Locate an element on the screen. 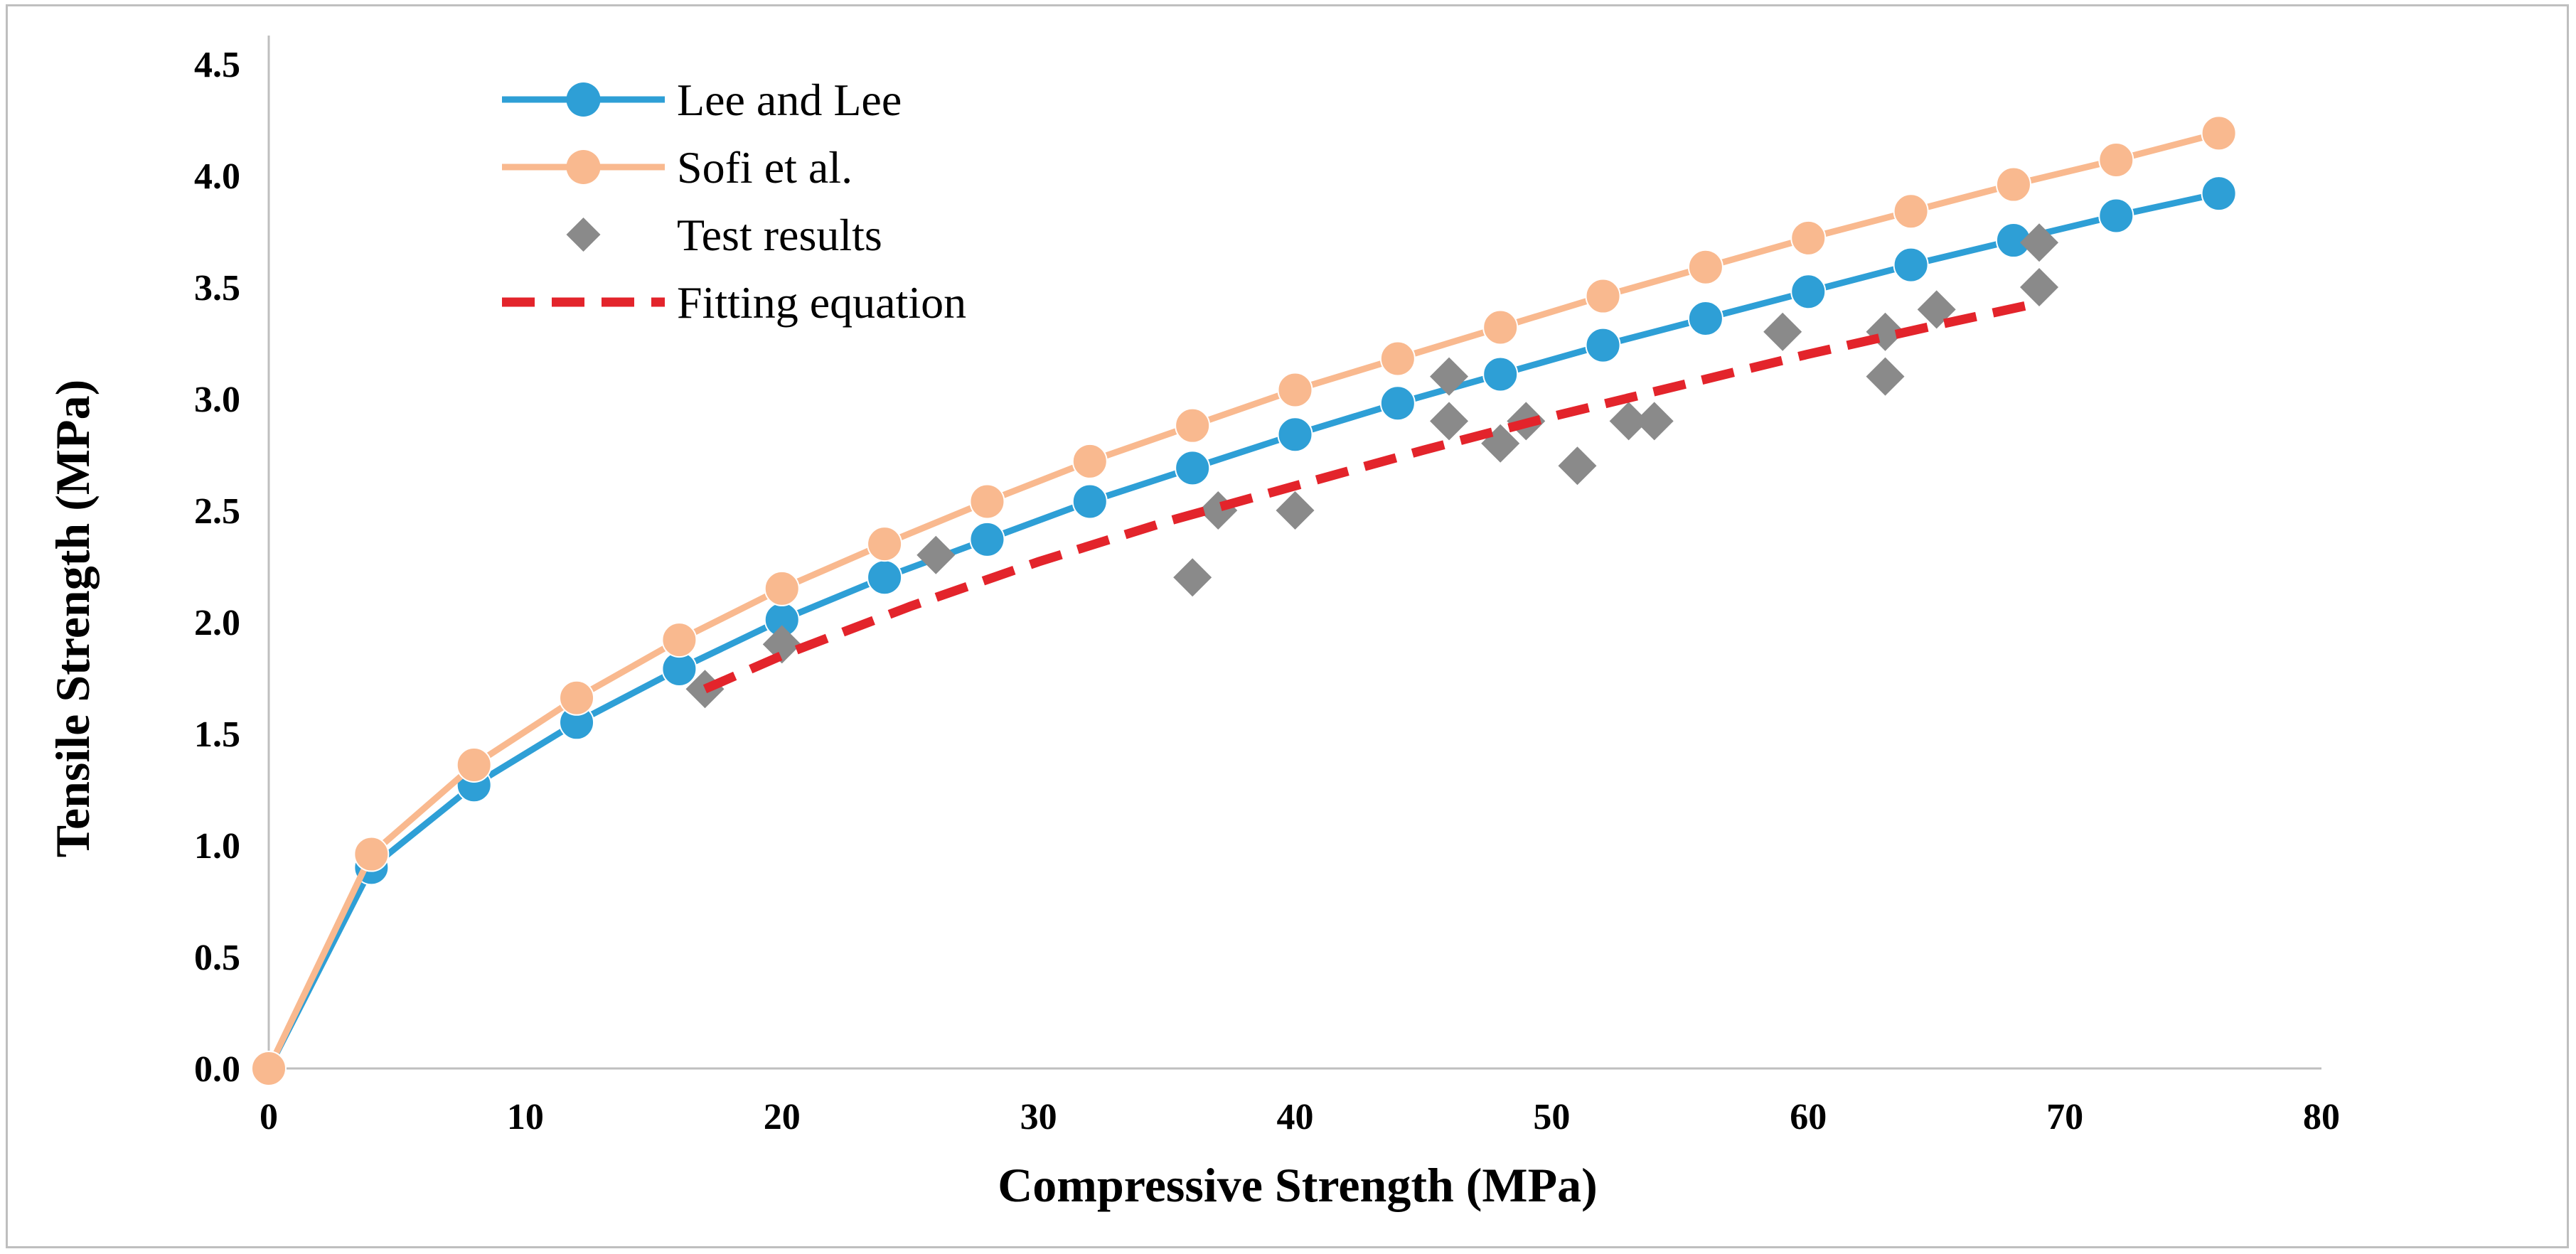  legend-label: Sofi et al. is located at coordinates (765, 167).